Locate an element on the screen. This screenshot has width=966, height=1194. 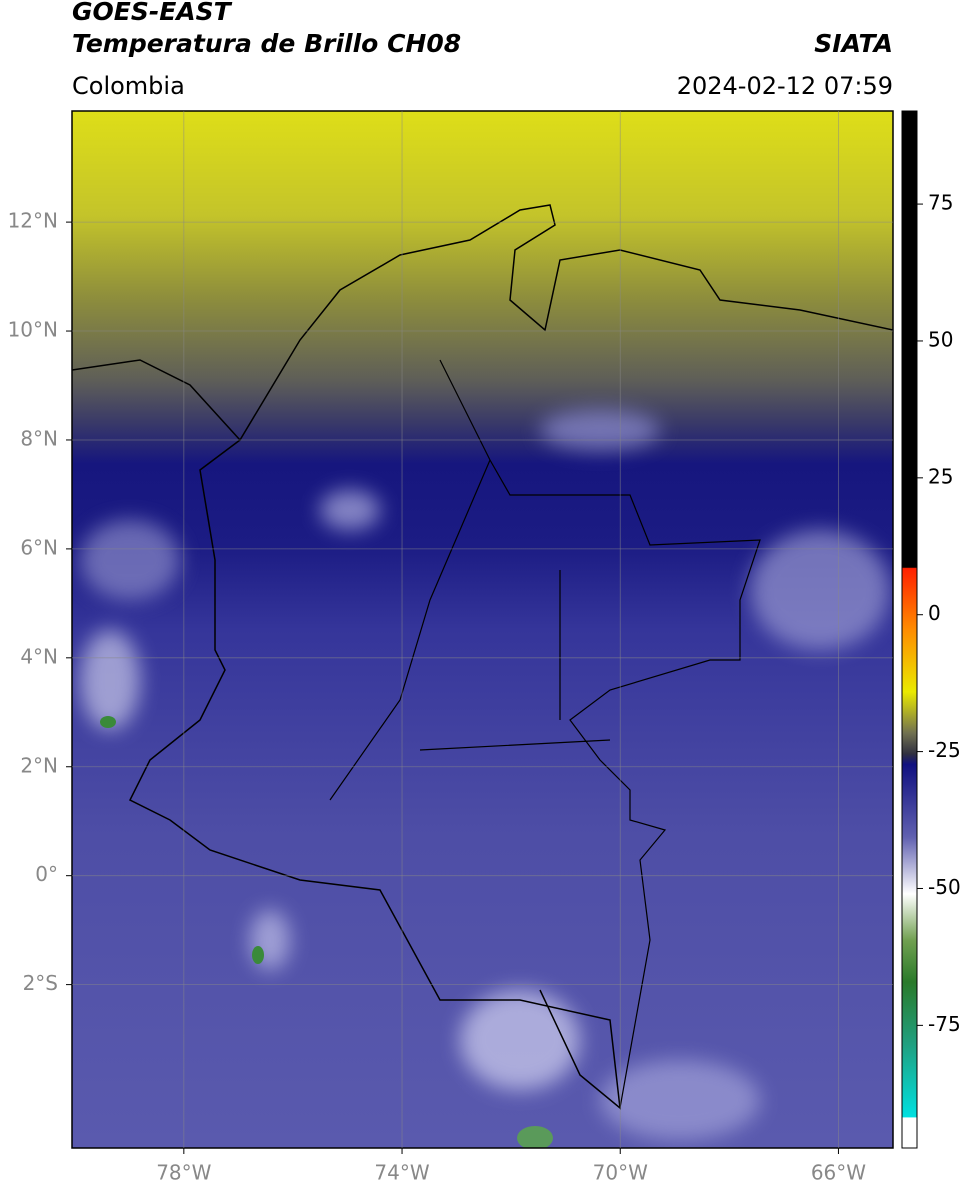
y-tick-label: 10°N is located at coordinates (33, 330).